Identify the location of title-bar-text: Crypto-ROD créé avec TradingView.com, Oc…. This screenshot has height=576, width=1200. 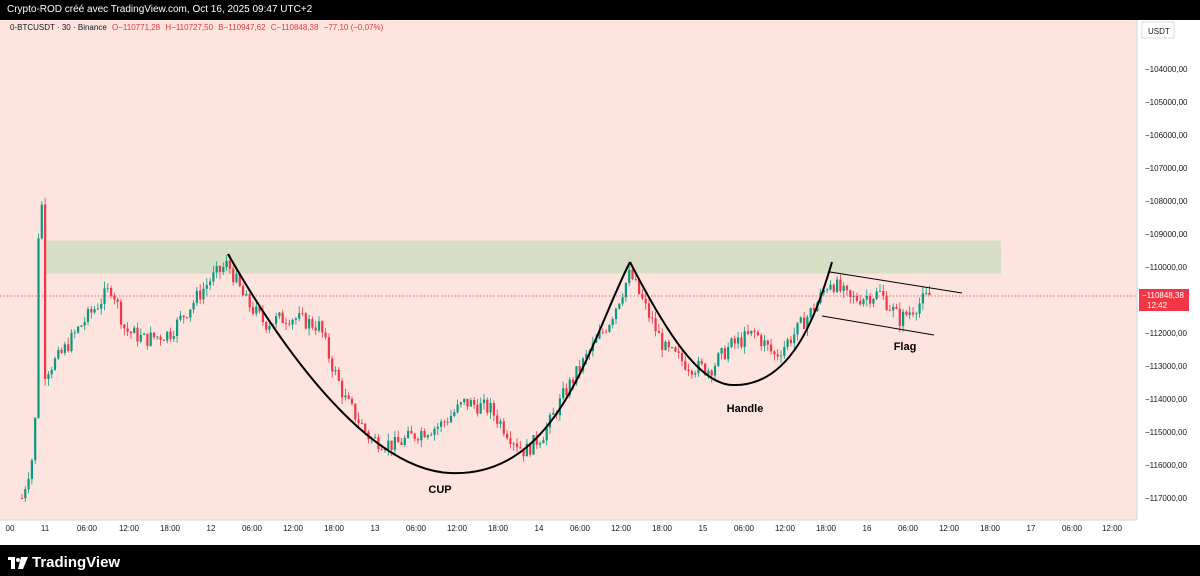
(160, 9).